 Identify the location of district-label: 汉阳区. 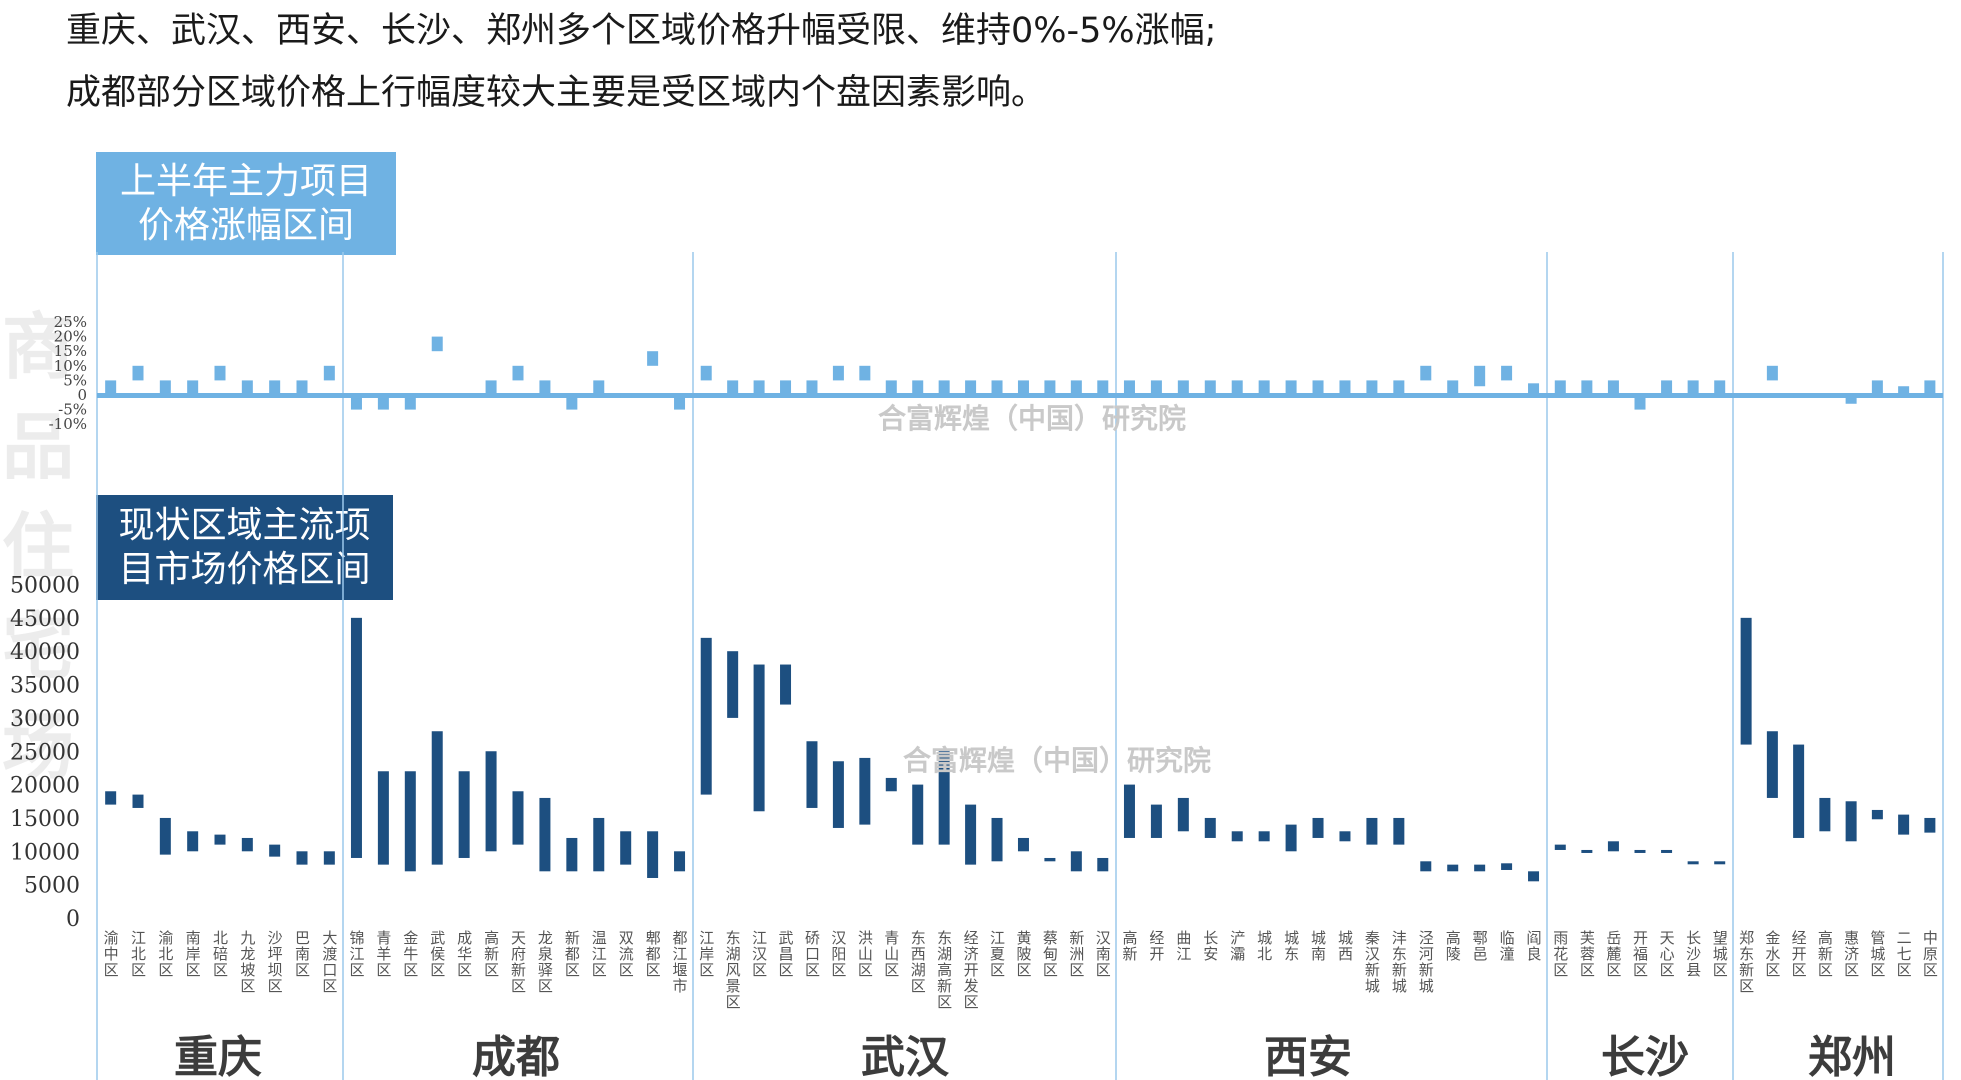
(838, 954).